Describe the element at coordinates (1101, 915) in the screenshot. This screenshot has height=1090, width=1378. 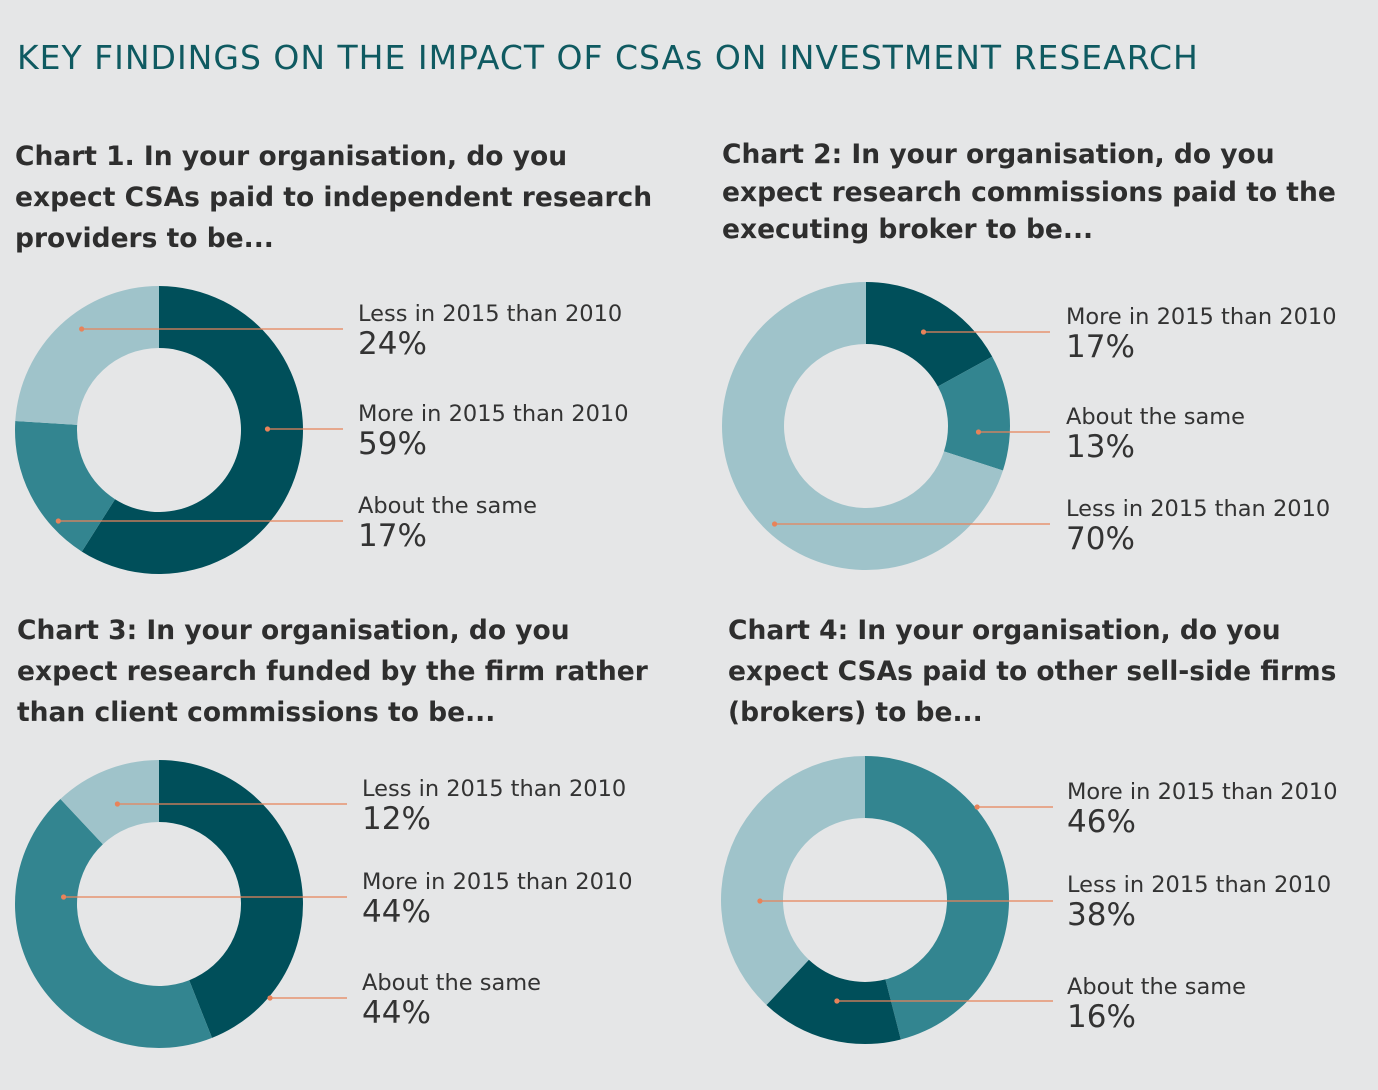
I see `legend-value: 38%` at that location.